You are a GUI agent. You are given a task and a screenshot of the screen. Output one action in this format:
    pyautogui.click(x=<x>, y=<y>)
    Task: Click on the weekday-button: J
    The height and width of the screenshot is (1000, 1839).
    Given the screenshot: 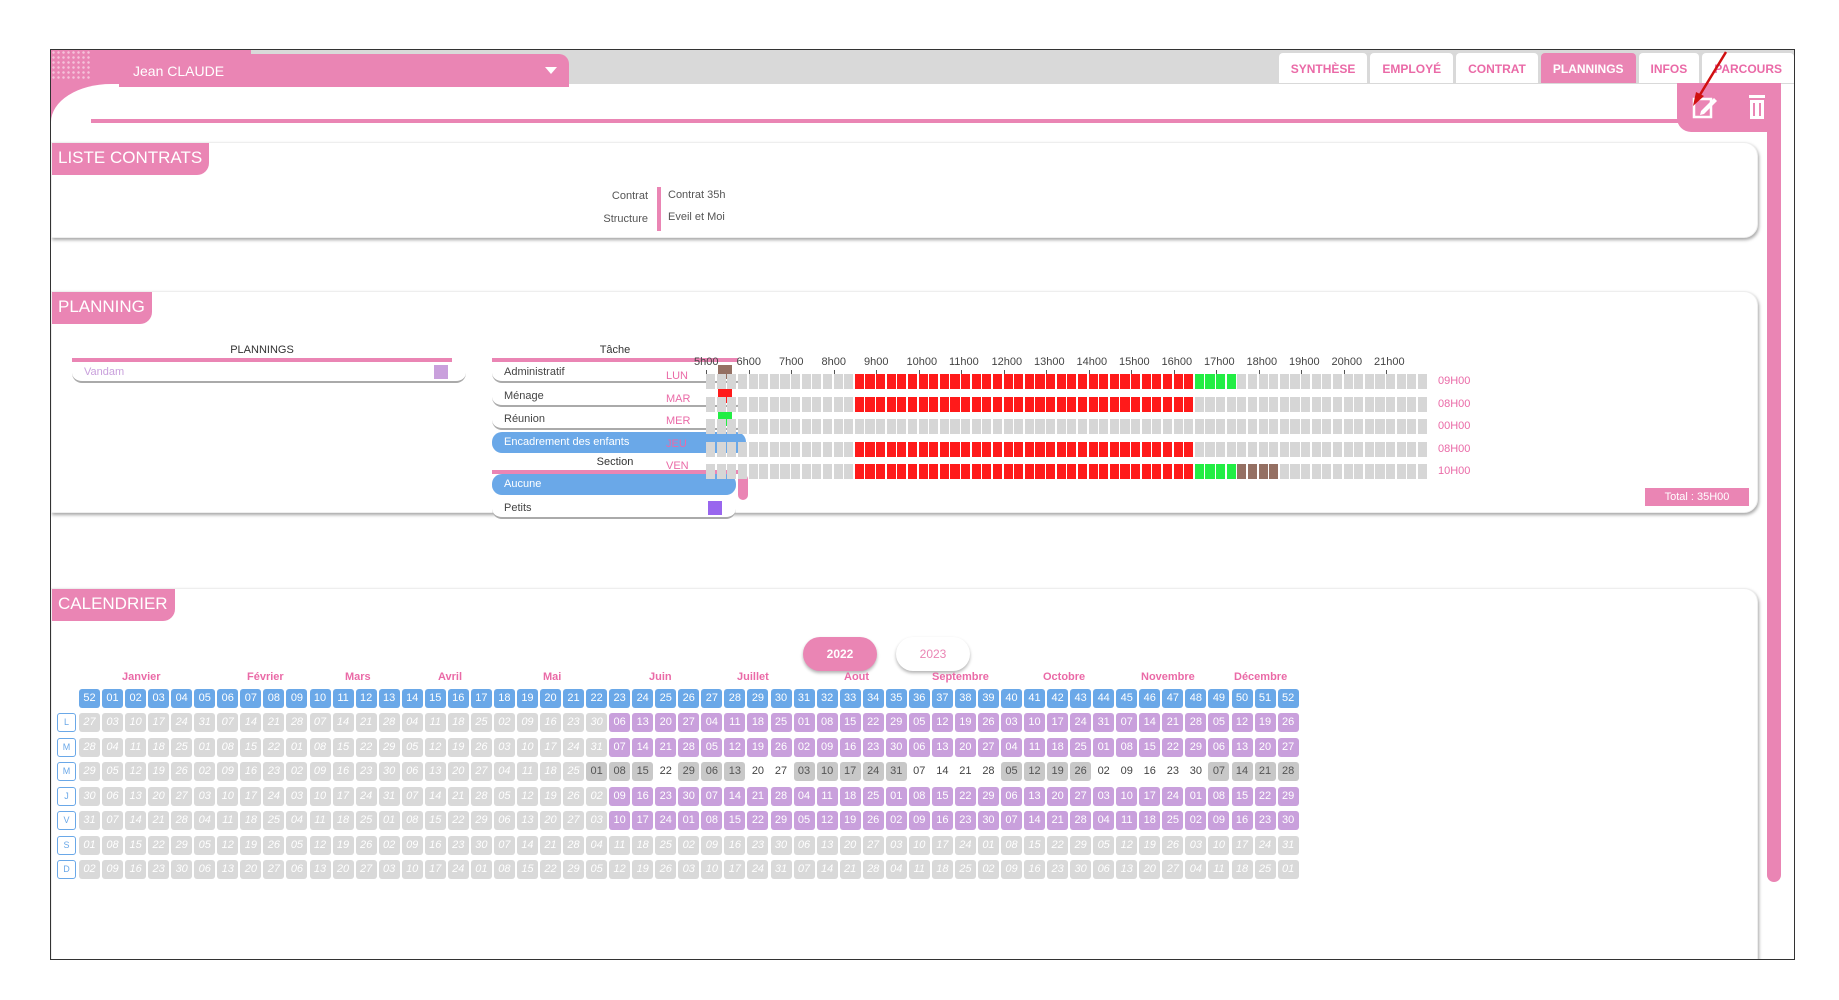 What is the action you would take?
    pyautogui.click(x=66, y=796)
    